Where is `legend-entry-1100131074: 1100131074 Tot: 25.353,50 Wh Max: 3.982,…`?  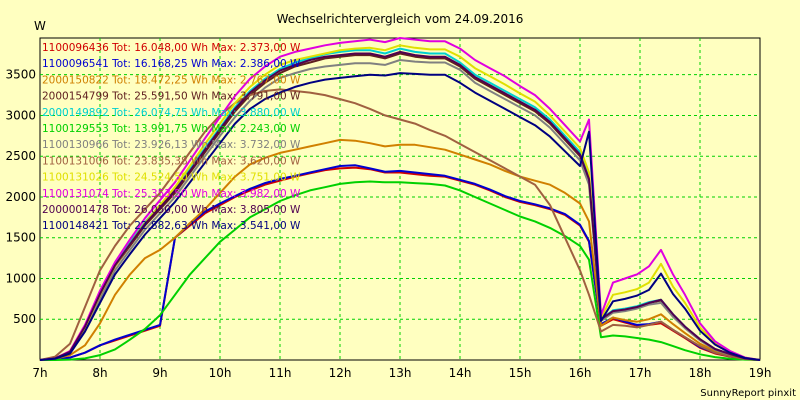 legend-entry-1100131074: 1100131074 Tot: 25.353,50 Wh Max: 3.982,… is located at coordinates (171, 194).